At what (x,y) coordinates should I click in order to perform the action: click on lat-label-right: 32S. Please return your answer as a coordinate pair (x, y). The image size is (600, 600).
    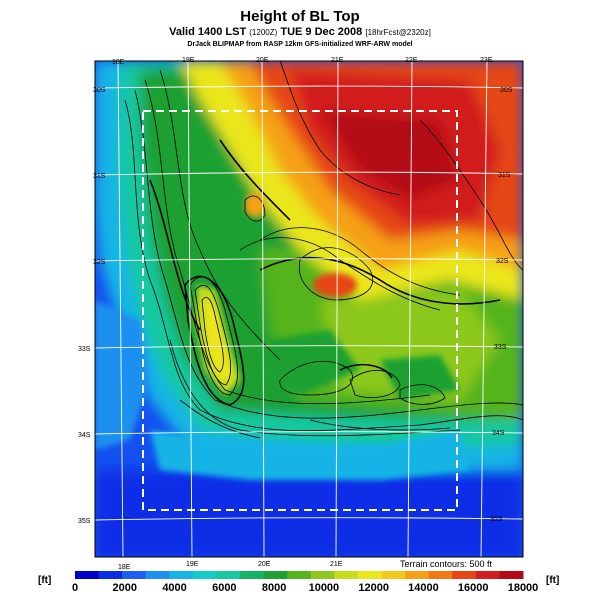
    Looking at the image, I should click on (502, 261).